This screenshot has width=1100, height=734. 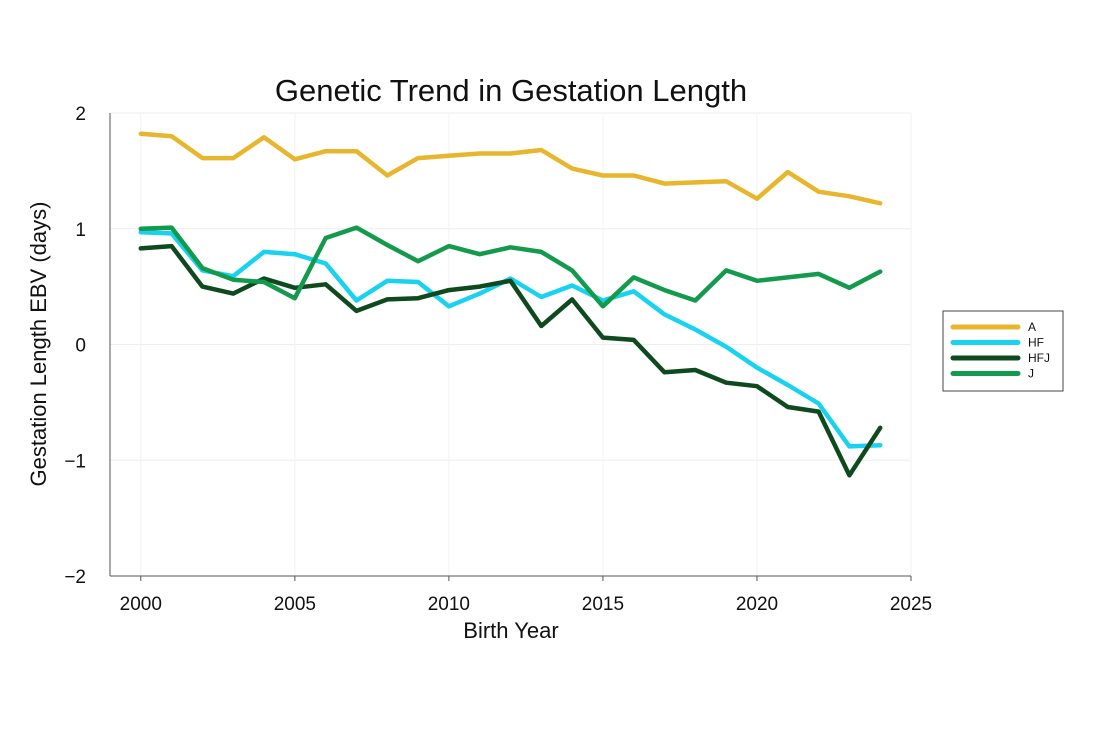 What do you see at coordinates (1036, 343) in the screenshot?
I see `legend-label-hf: HF` at bounding box center [1036, 343].